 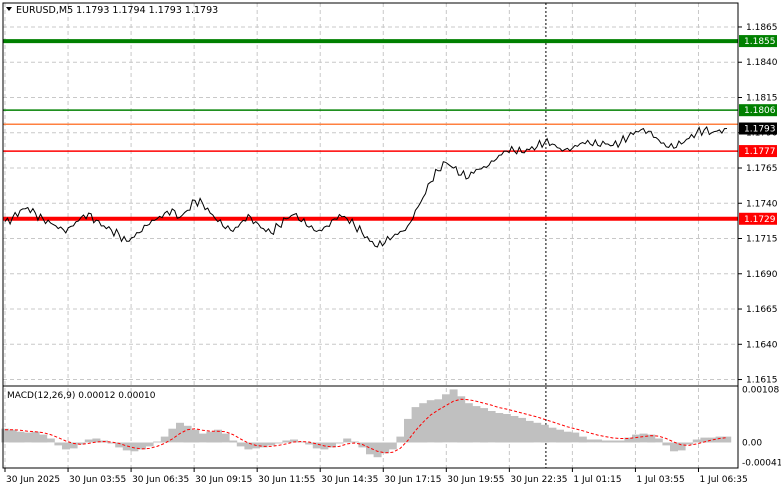 What do you see at coordinates (597, 480) in the screenshot?
I see `time-tick-label: 1 Jul 01:15` at bounding box center [597, 480].